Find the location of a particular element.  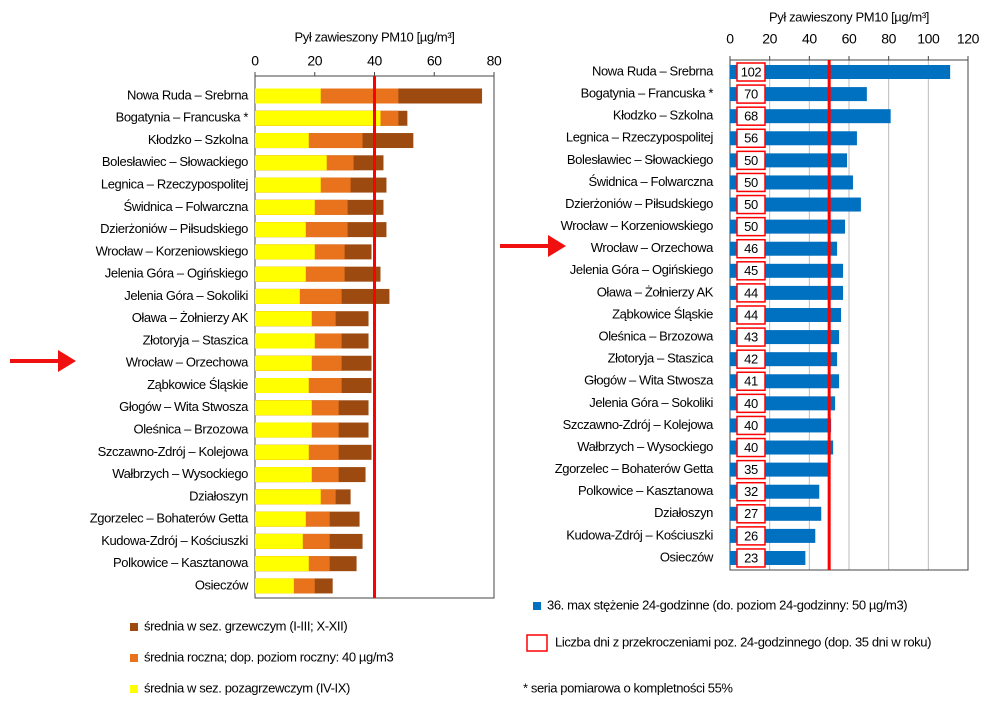

value-label: 45 is located at coordinates (751, 270).